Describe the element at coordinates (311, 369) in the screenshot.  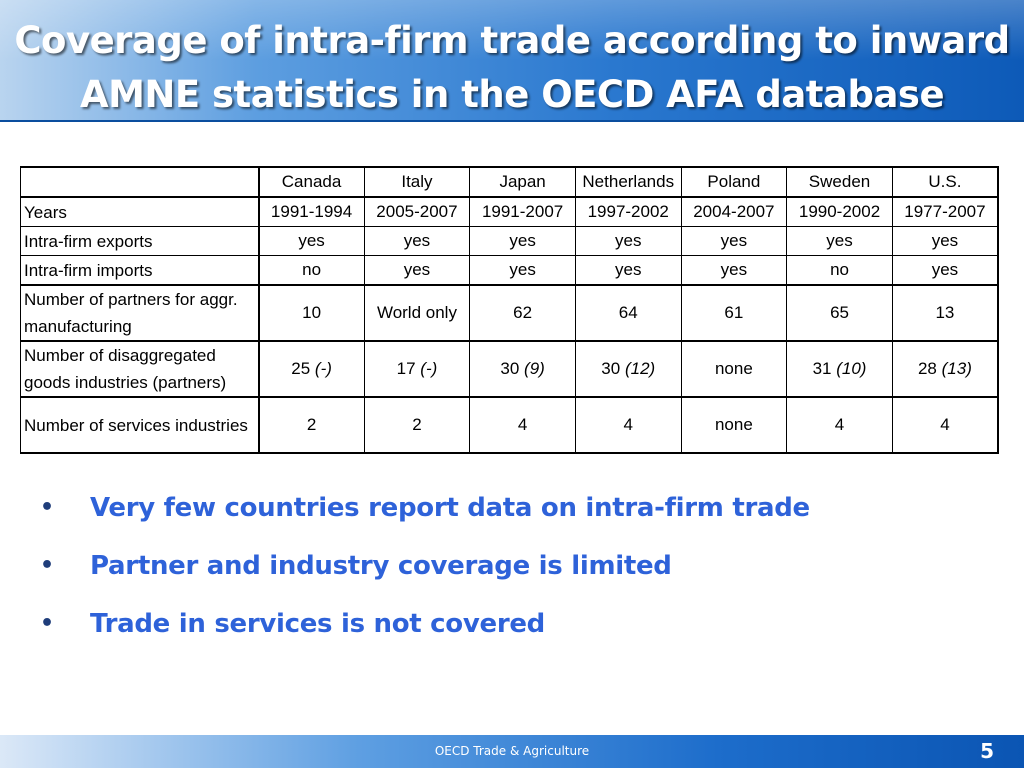
I see `table-cell: 25 (-)` at that location.